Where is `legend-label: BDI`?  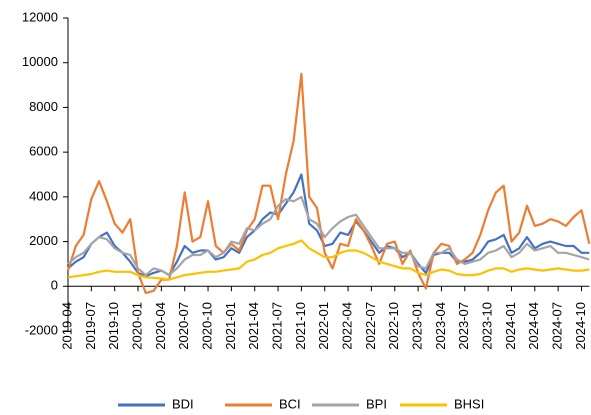
legend-label: BDI is located at coordinates (183, 403).